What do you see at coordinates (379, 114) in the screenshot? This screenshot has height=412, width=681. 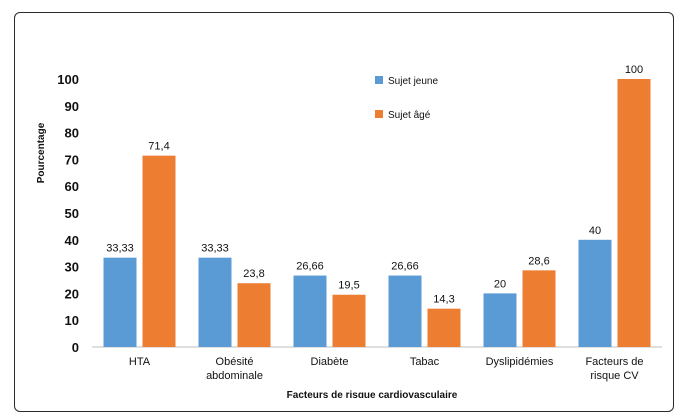 I see `legend-swatch-sujet-age` at bounding box center [379, 114].